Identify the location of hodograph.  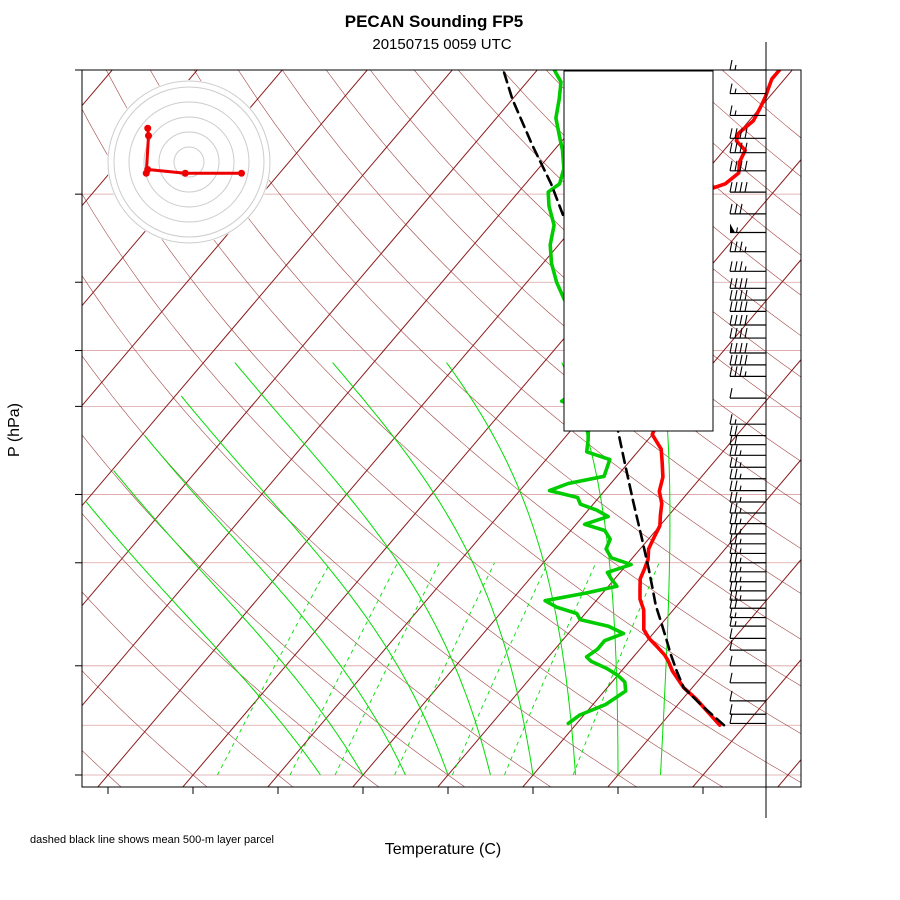
(189, 162).